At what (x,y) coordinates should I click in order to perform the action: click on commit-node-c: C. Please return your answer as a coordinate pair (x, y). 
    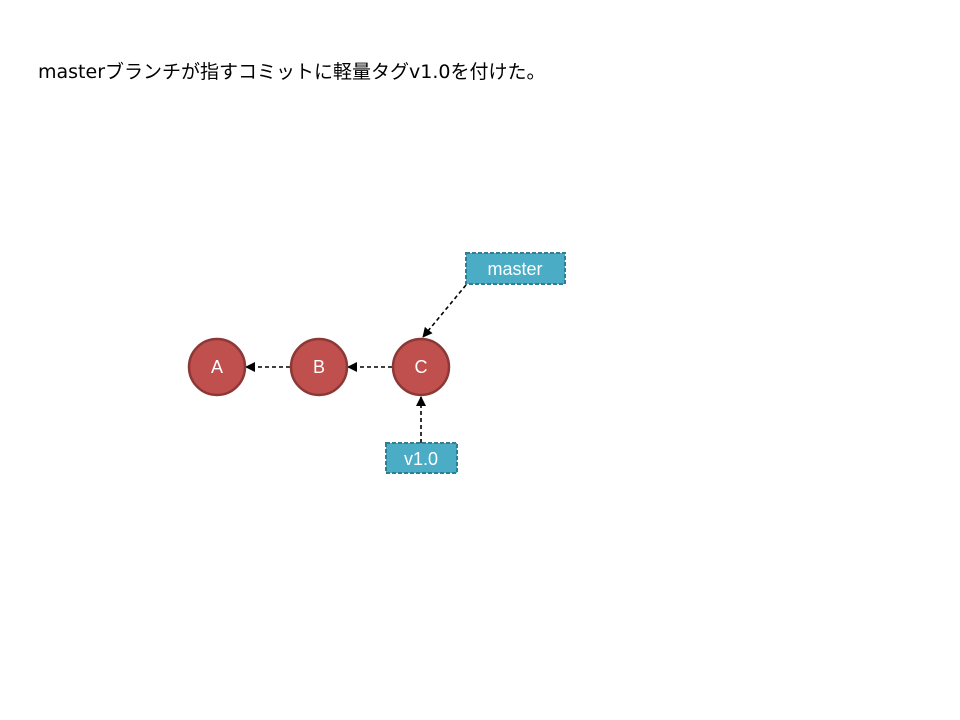
    Looking at the image, I should click on (421, 367).